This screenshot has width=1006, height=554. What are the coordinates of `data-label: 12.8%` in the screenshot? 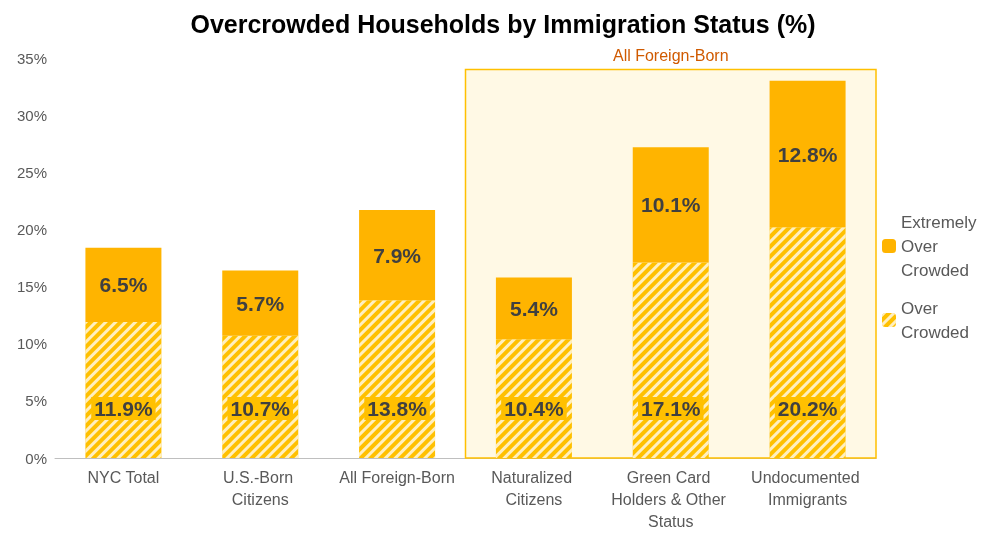 It's located at (807, 154).